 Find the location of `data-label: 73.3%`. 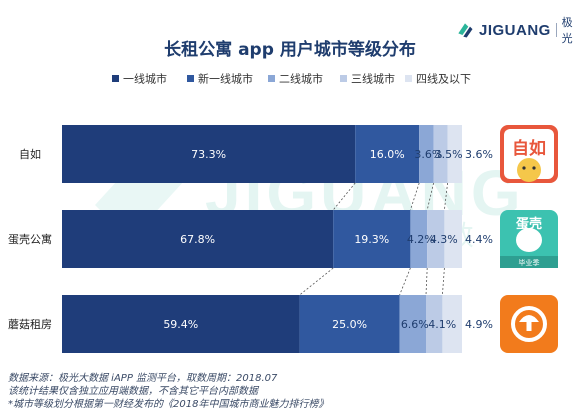

data-label: 73.3% is located at coordinates (208, 154).